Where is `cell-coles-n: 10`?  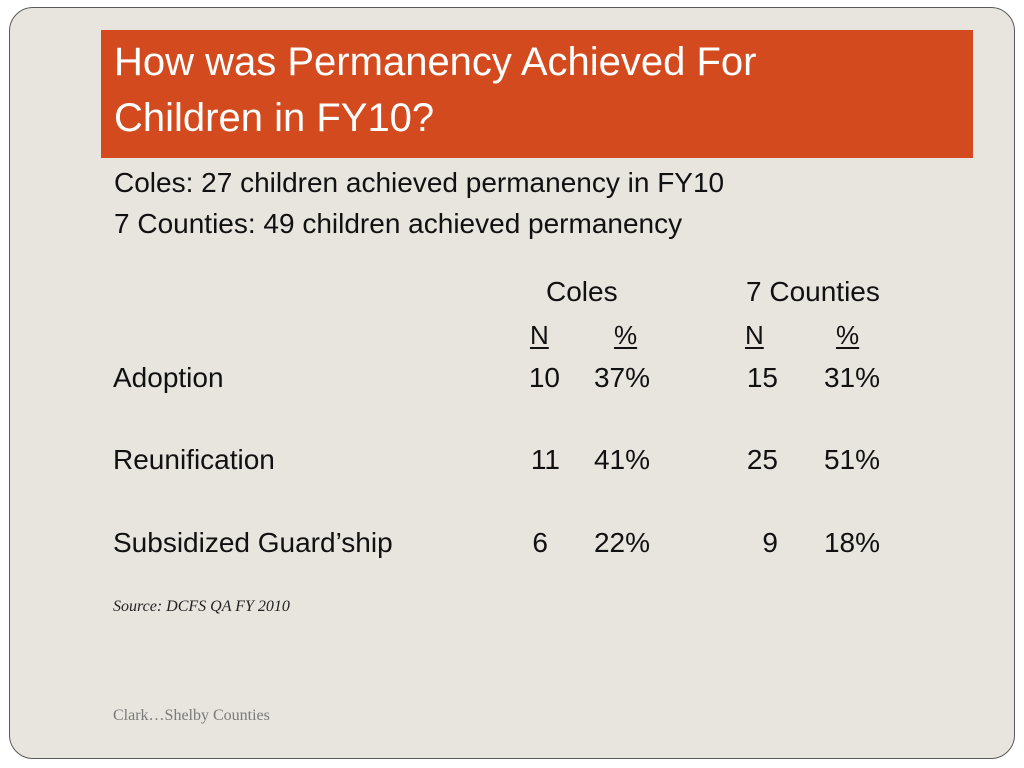 cell-coles-n: 10 is located at coordinates (544, 377).